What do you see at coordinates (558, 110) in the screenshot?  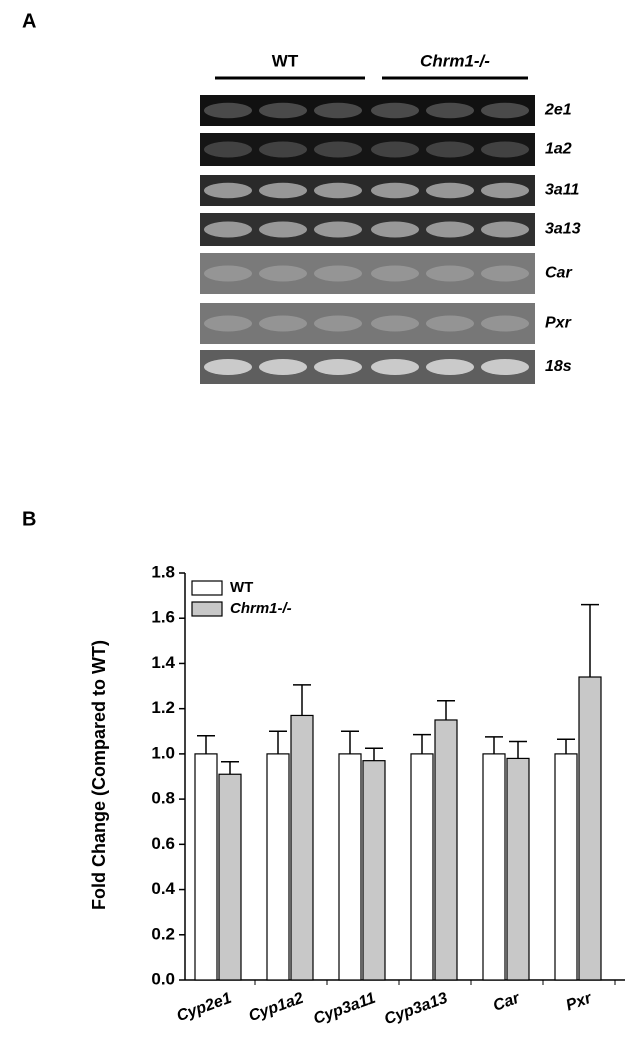 I see `gel-row-label: 2e1` at bounding box center [558, 110].